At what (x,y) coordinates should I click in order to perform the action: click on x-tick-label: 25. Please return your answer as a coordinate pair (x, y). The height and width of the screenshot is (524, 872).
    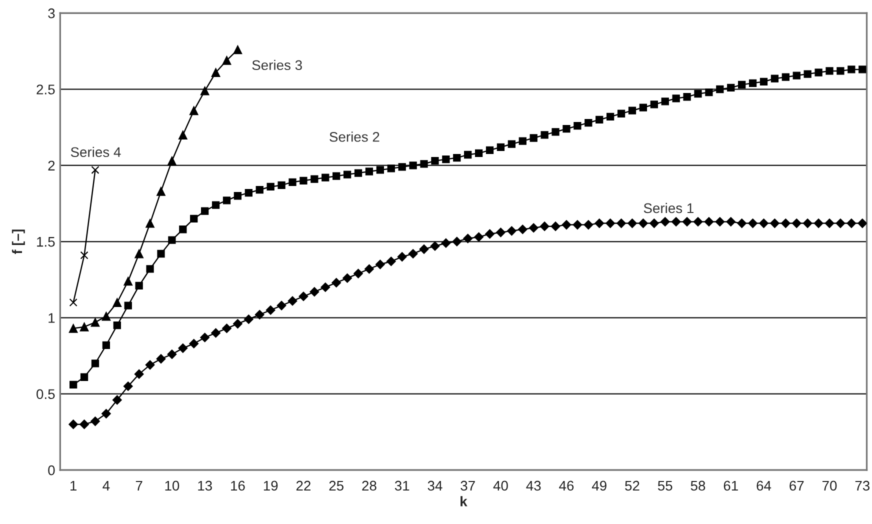
    Looking at the image, I should click on (336, 485).